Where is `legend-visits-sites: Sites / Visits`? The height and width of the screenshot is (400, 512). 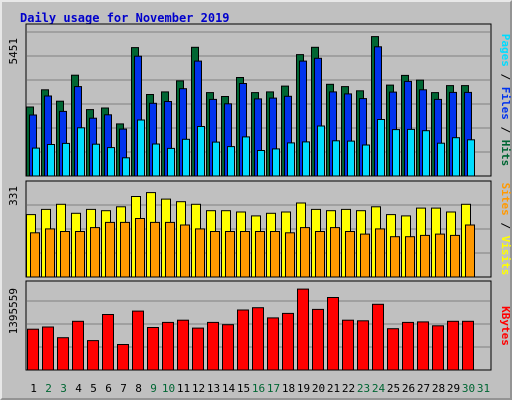
legend-visits-sites: Sites / Visits is located at coordinates (505, 229).